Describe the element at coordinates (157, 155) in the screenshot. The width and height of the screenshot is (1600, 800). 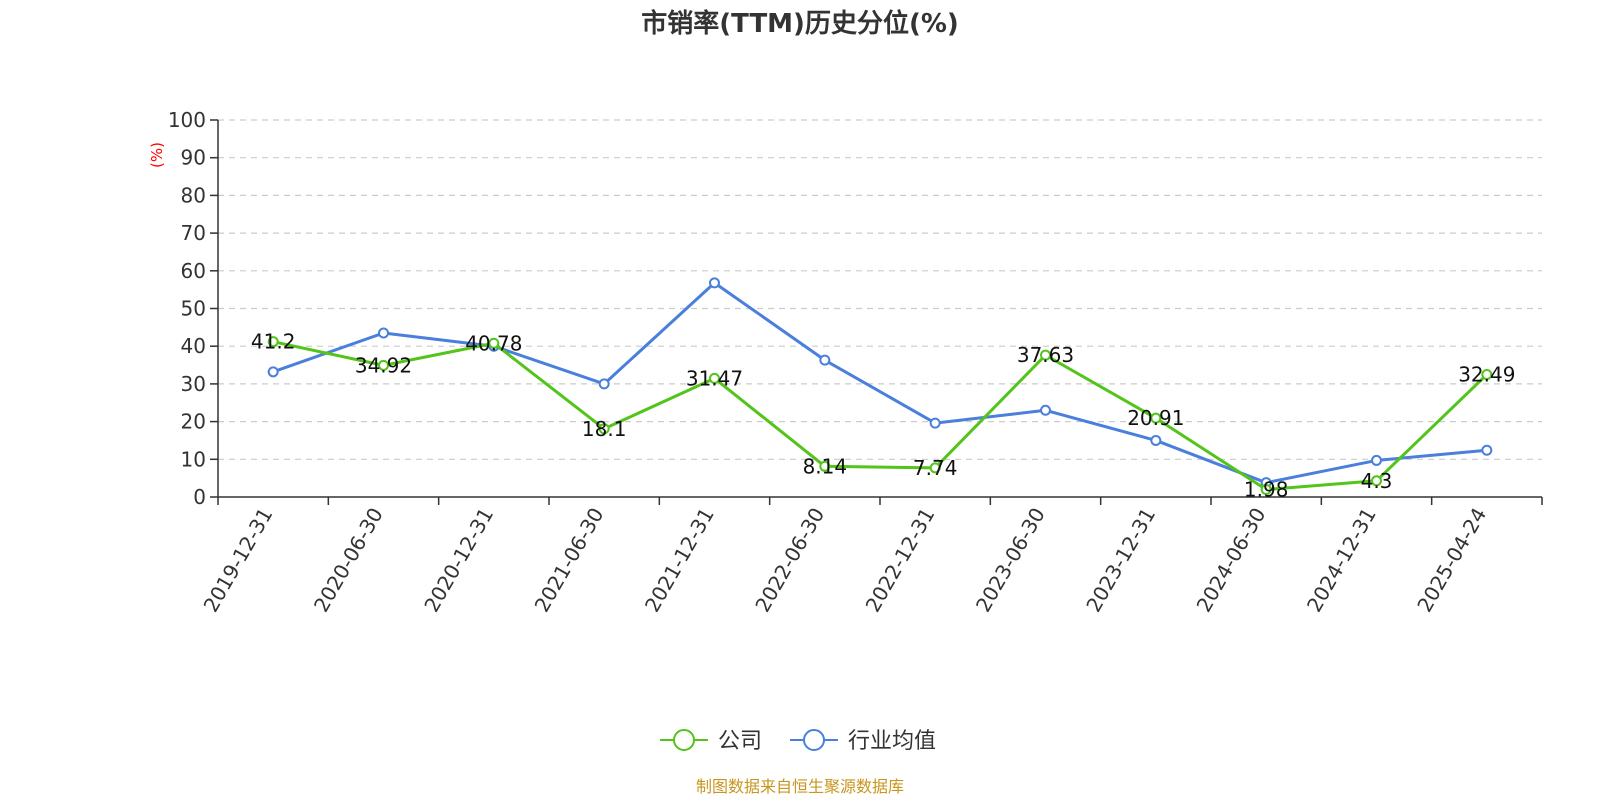
I see `y-axis-unit-label: (%)` at that location.